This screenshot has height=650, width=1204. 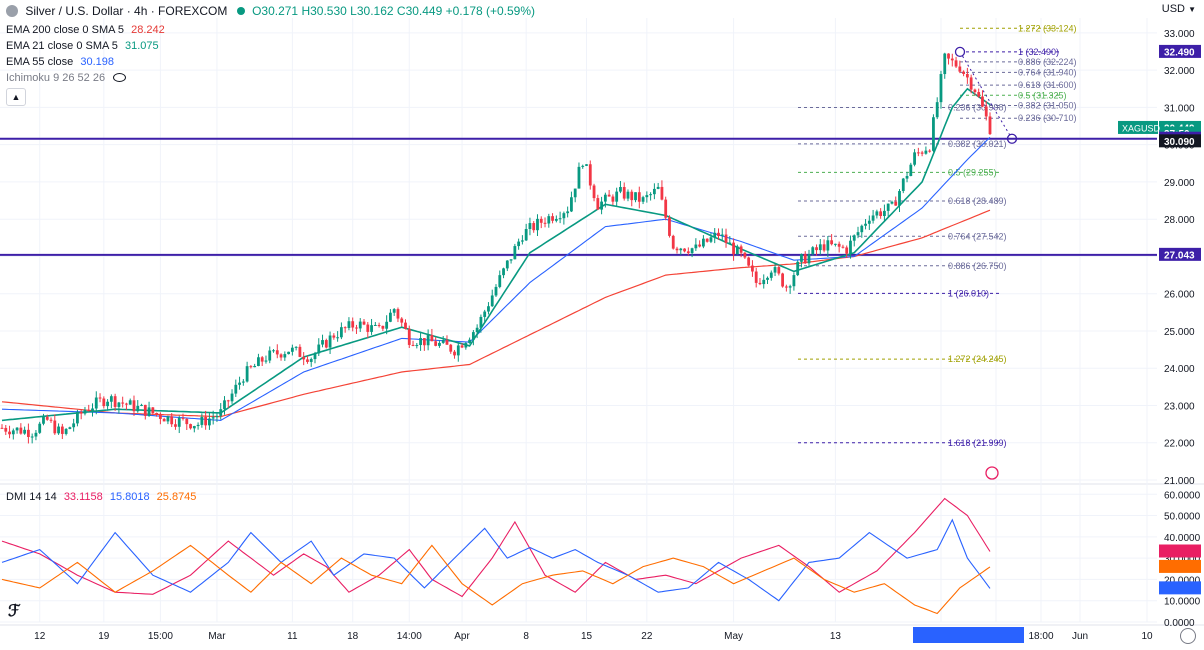 I want to click on price-tick-label: 28.000, so click(x=1179, y=220).